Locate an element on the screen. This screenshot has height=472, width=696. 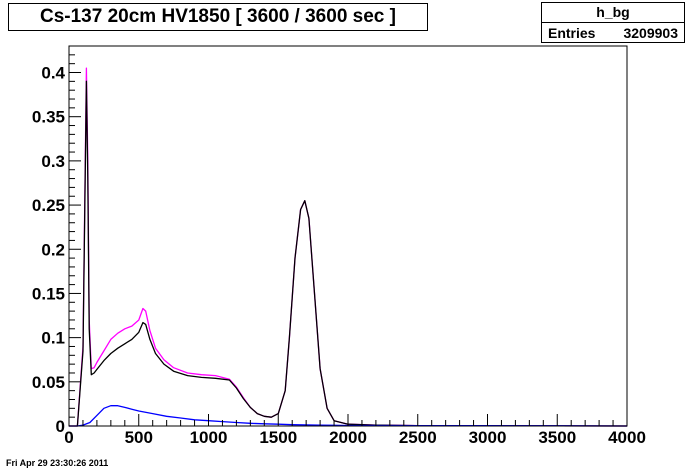
y-tick-label: 0.3 is located at coordinates (53, 161).